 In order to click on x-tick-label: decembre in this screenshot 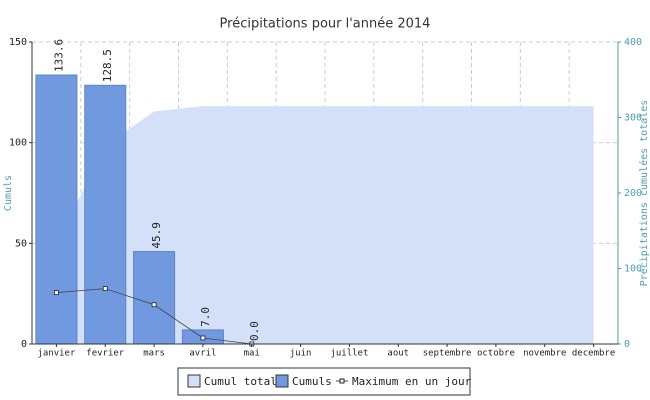, I will do `click(593, 354)`.